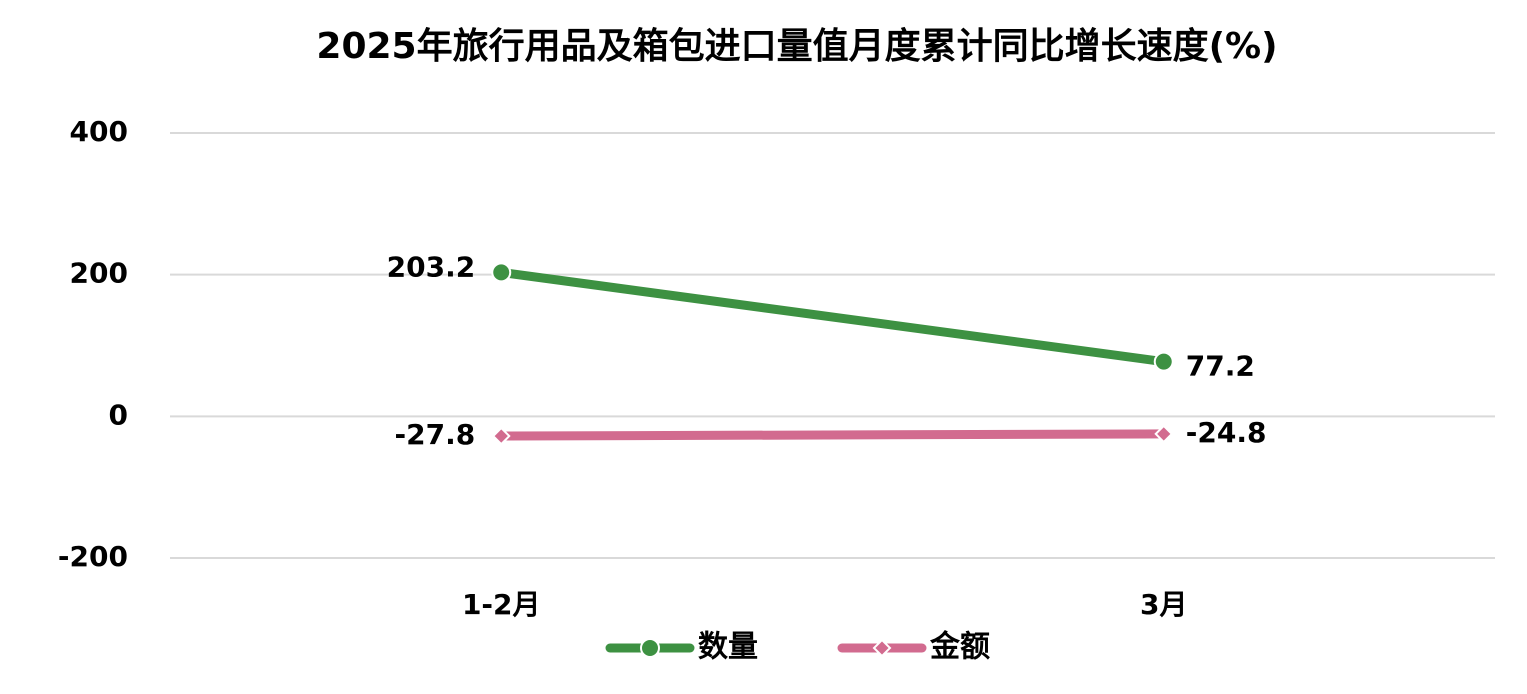 The height and width of the screenshot is (694, 1527). I want to click on y-tick-label: 200, so click(99, 273).